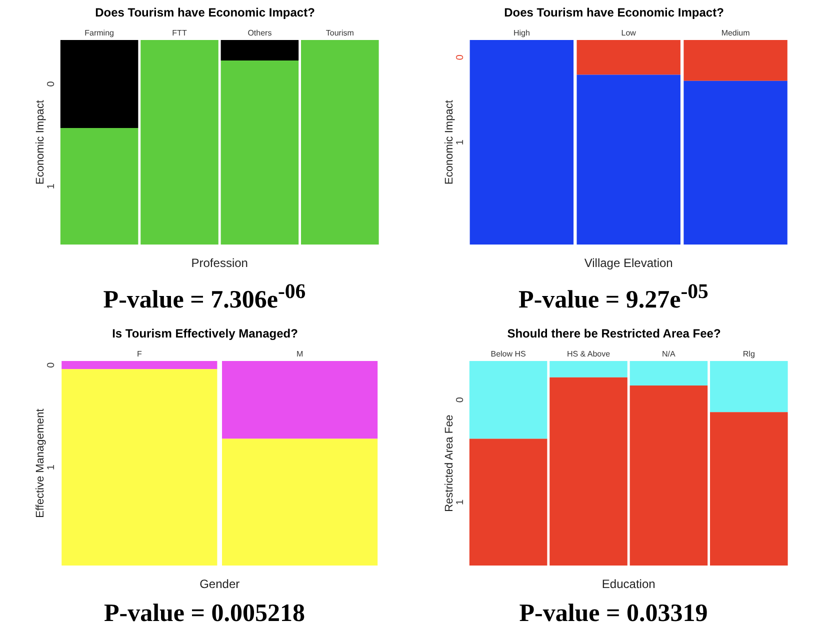 Image resolution: width=819 pixels, height=642 pixels. Describe the element at coordinates (521, 33) in the screenshot. I see `x-tick-label: High` at that location.